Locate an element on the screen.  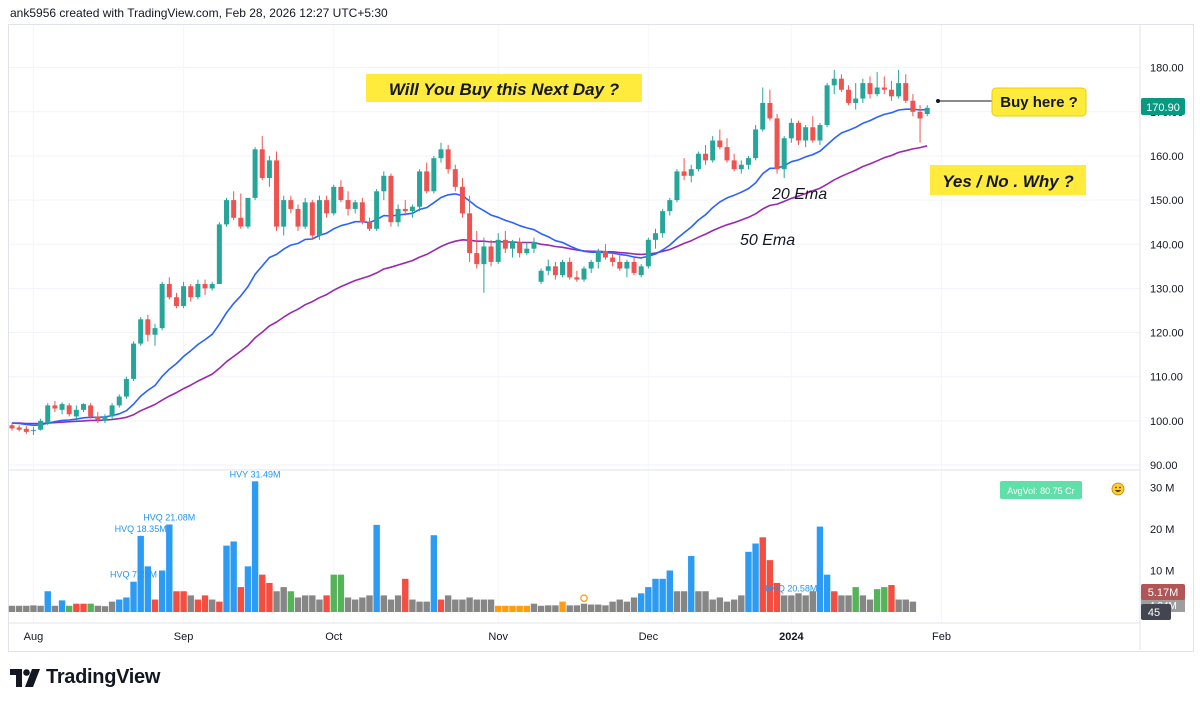
volume-peak-label: HVQ 21.08M is located at coordinates (169, 518).